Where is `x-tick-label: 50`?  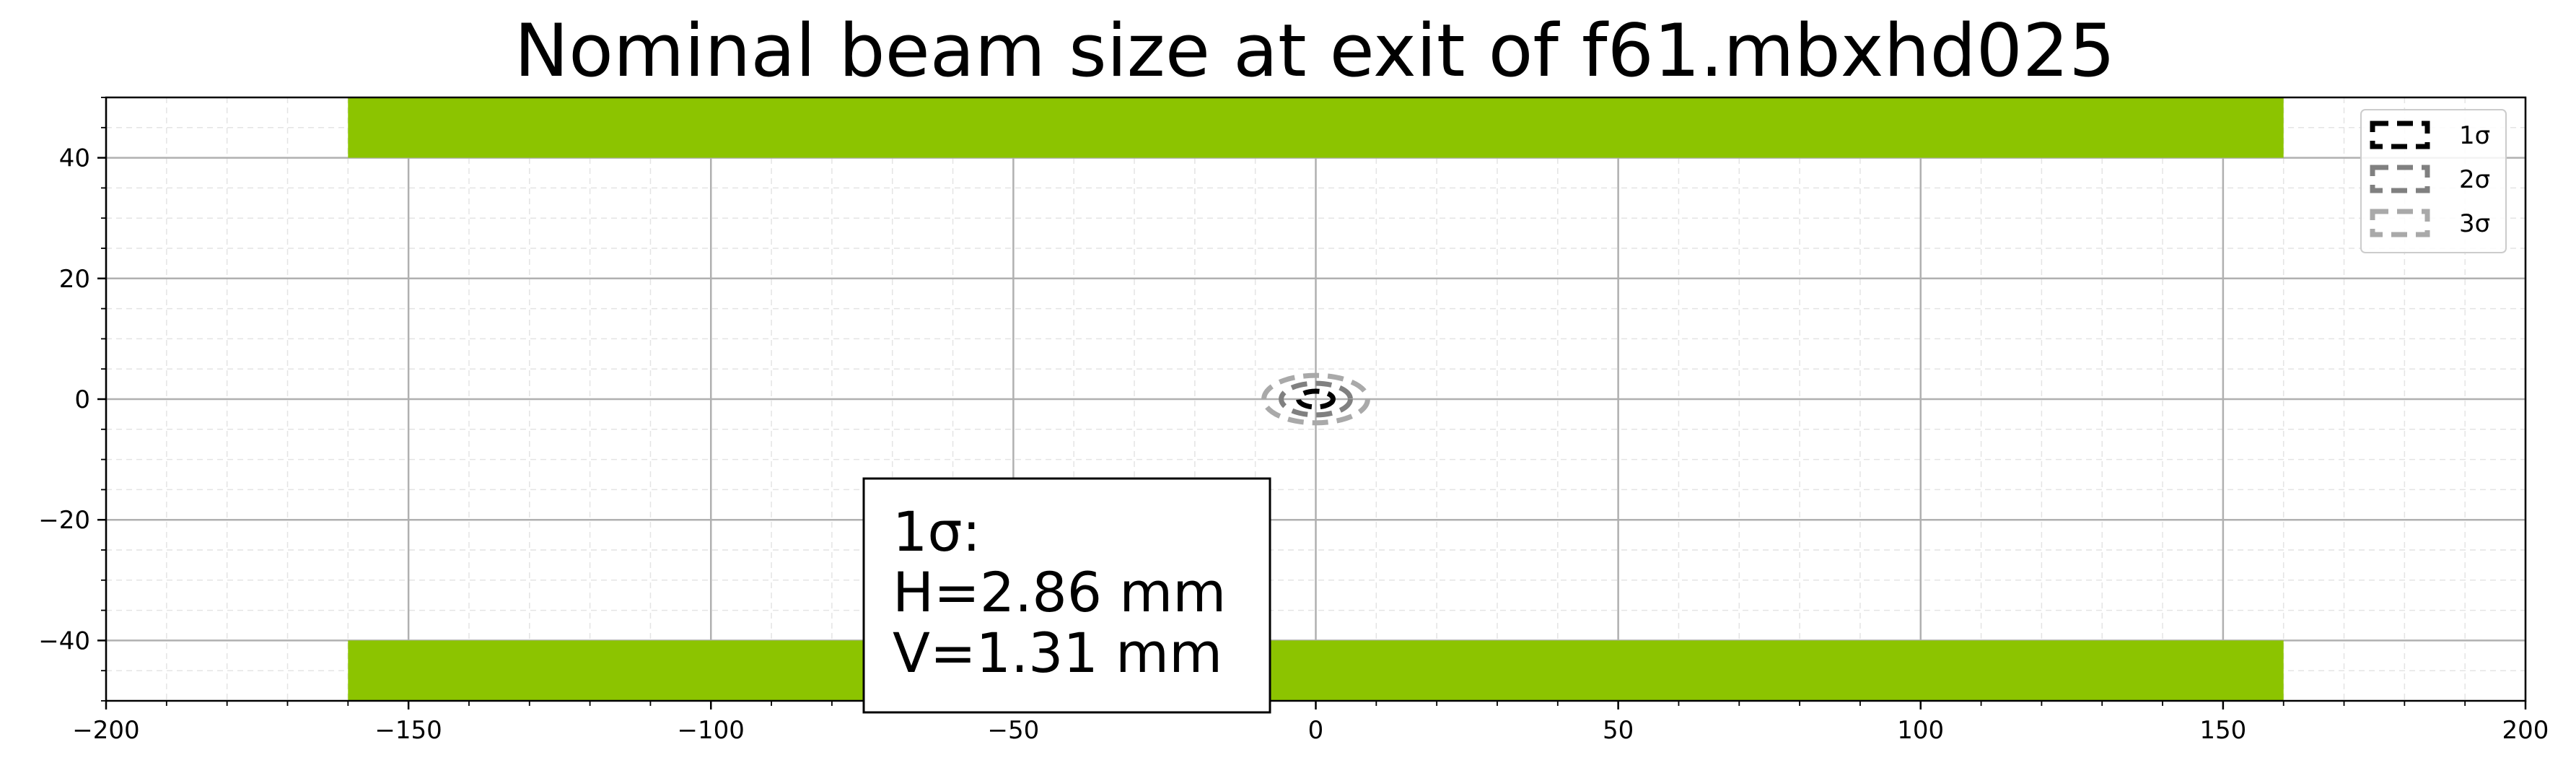 x-tick-label: 50 is located at coordinates (1618, 730).